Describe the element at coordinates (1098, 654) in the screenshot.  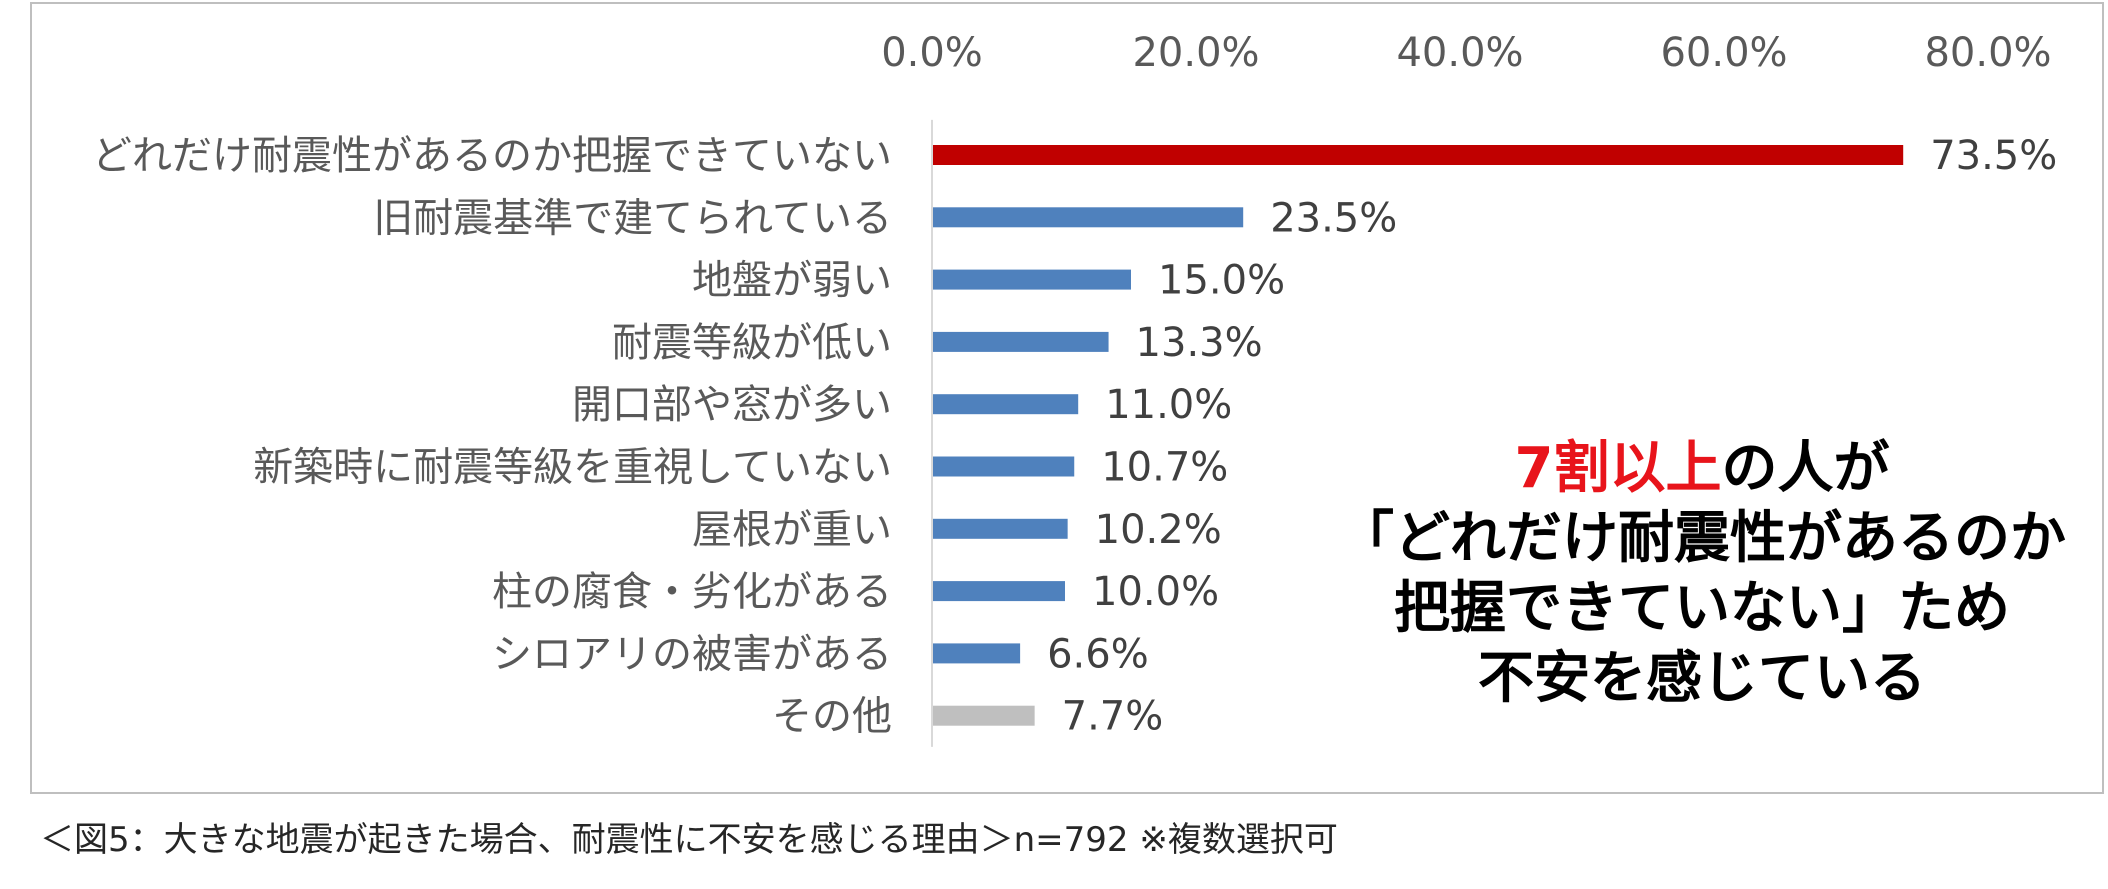
I see `data-label: 6.6%` at that location.